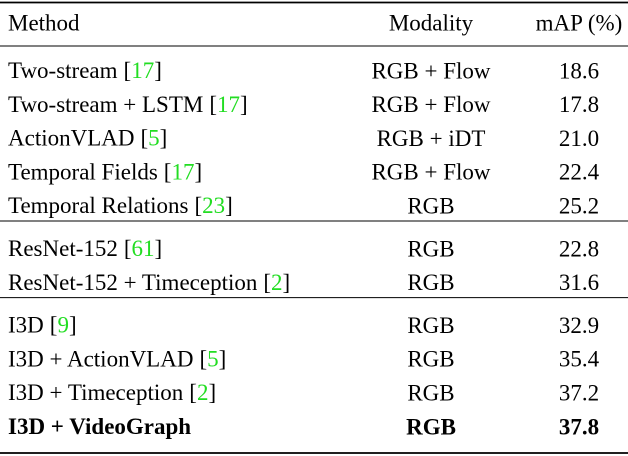 The image size is (628, 456). Describe the element at coordinates (579, 426) in the screenshot. I see `map-cell: 37.8` at that location.